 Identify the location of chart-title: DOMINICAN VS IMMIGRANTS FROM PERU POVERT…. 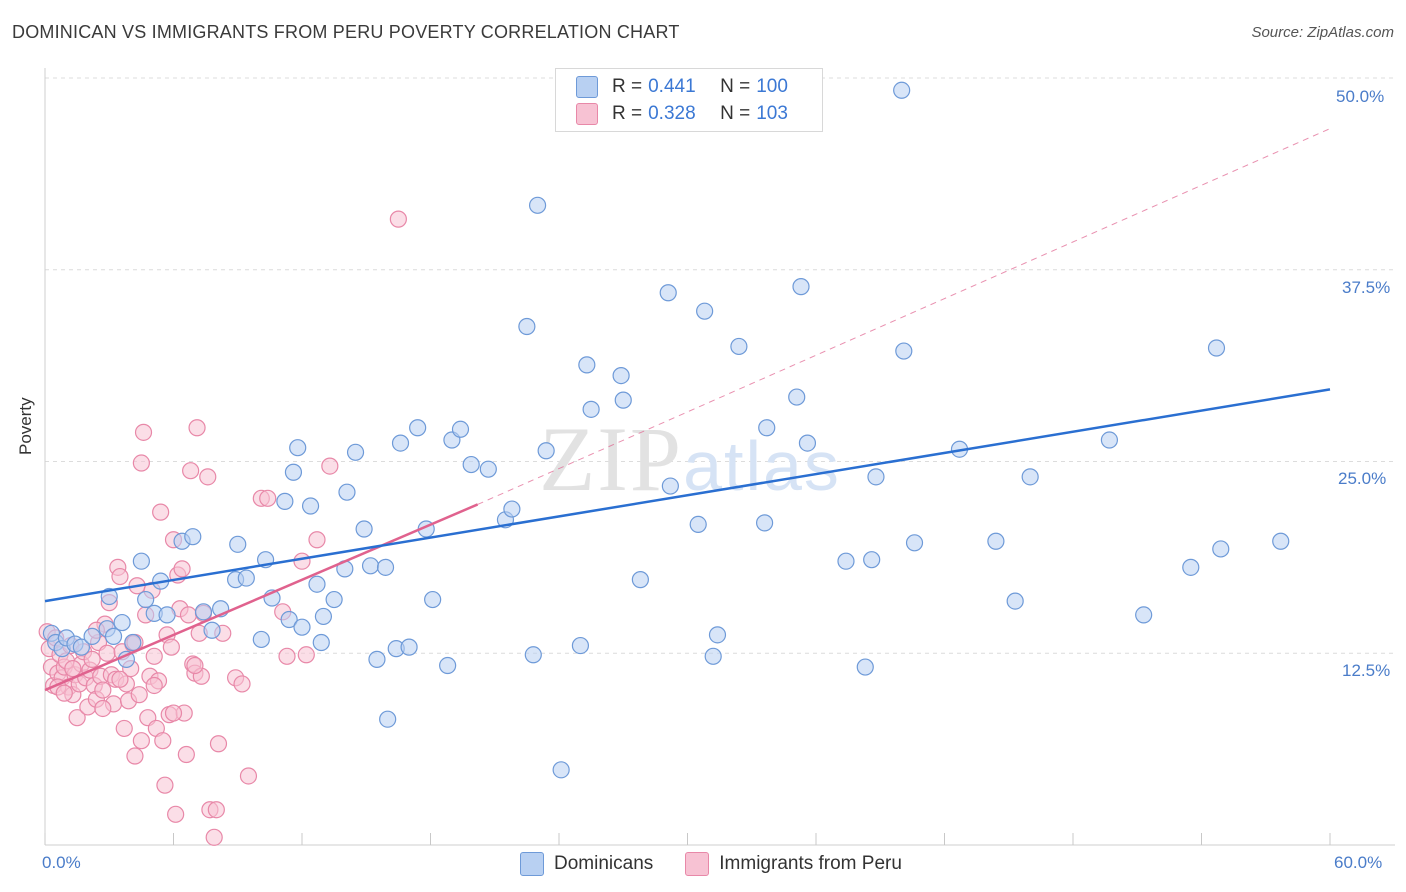
(346, 32).